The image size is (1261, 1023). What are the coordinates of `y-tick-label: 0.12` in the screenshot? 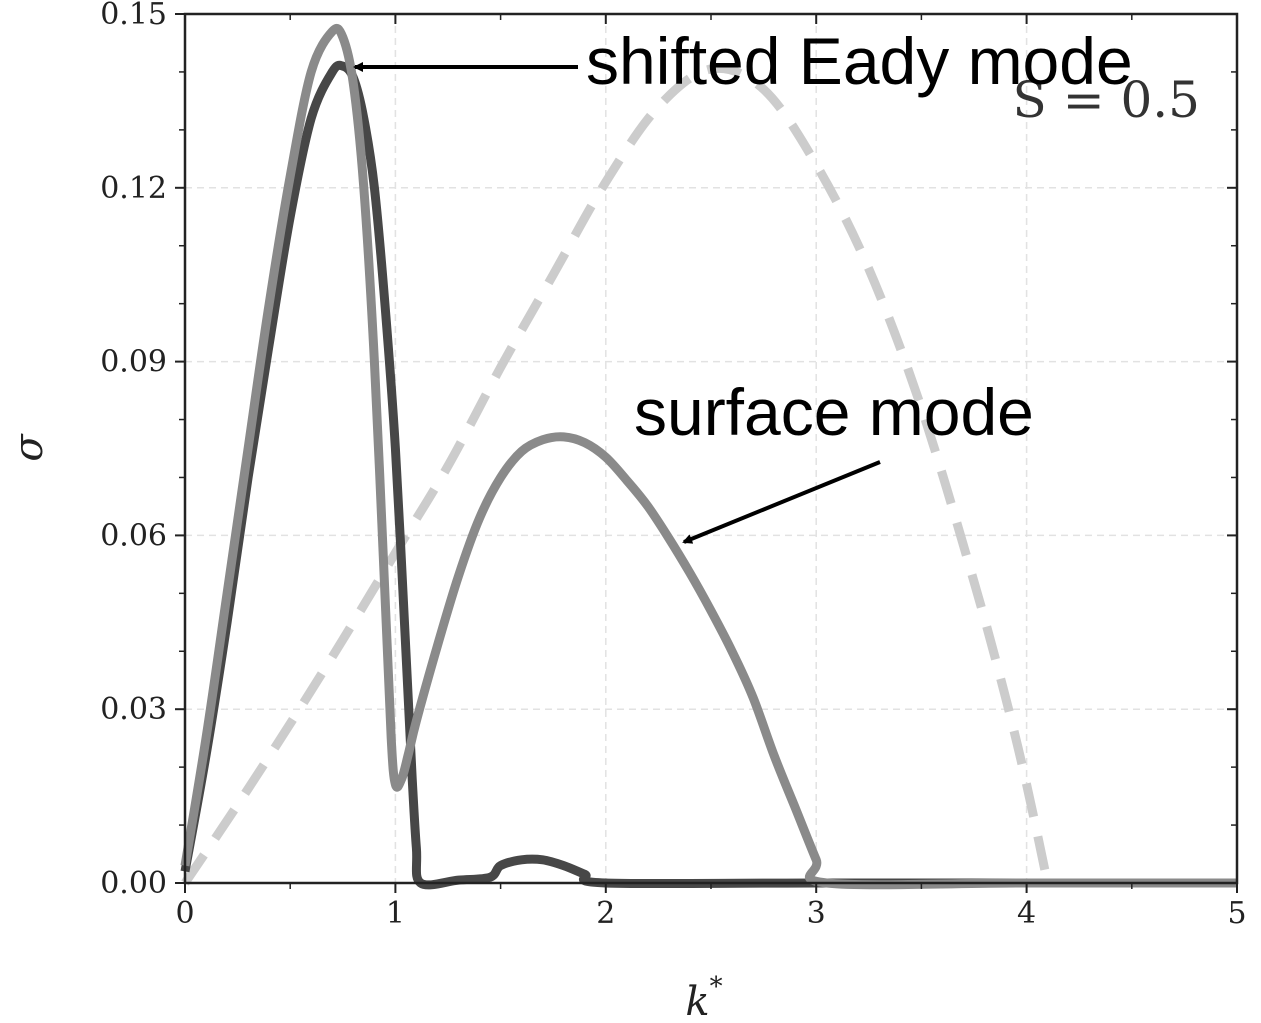 It's located at (133, 188).